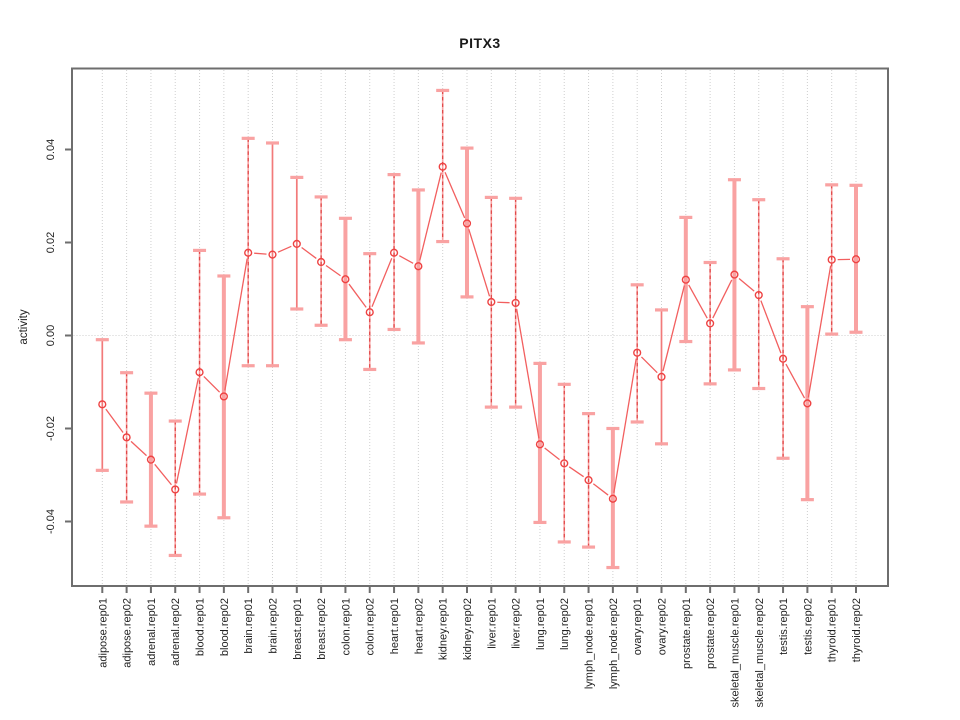  I want to click on x-tick-label: kidney.rep02, so click(468, 629).